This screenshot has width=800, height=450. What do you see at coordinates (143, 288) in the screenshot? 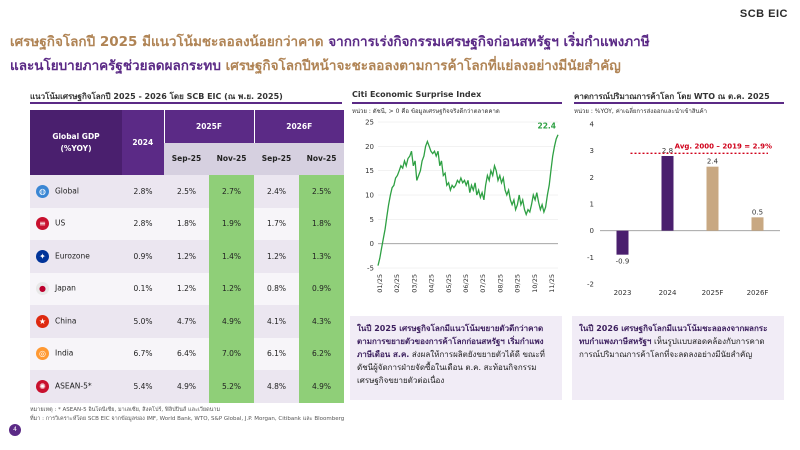
I see `gdp-2024-cell: 0.1%` at bounding box center [143, 288].